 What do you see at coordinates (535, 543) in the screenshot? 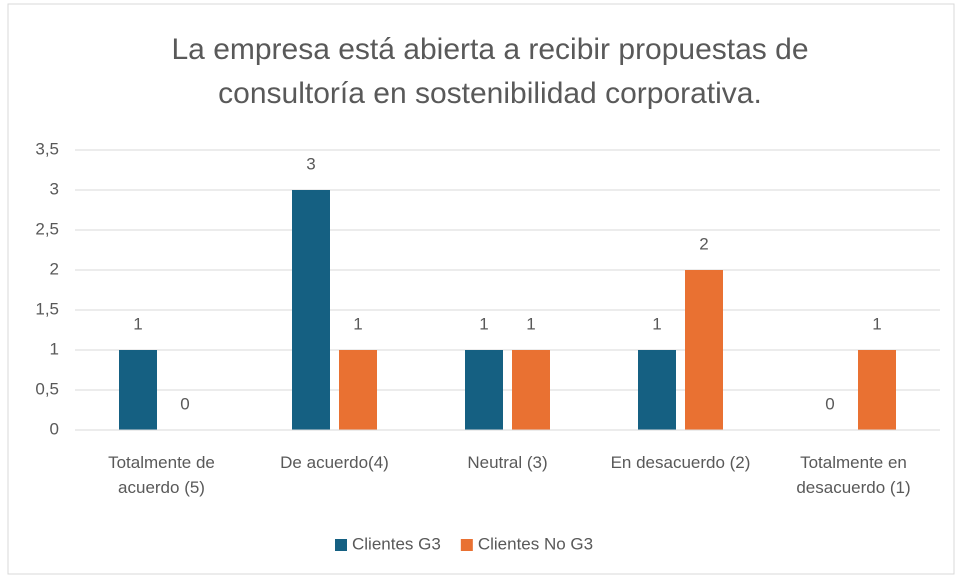
I see `legend-label: Clientes No G3` at bounding box center [535, 543].